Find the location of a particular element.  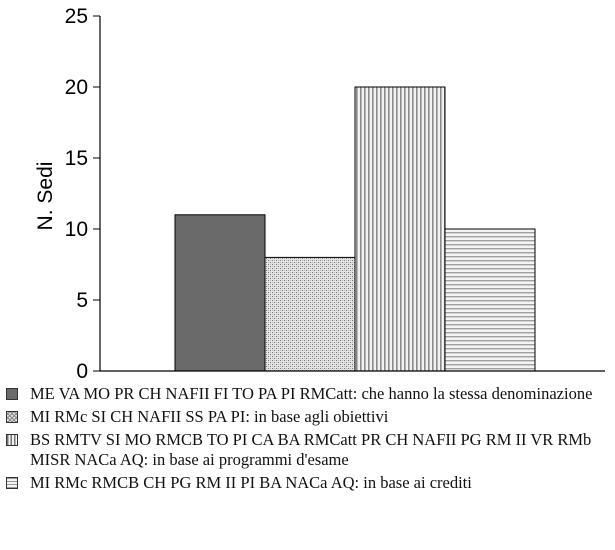

y-tick-label: 5 is located at coordinates (82, 300).